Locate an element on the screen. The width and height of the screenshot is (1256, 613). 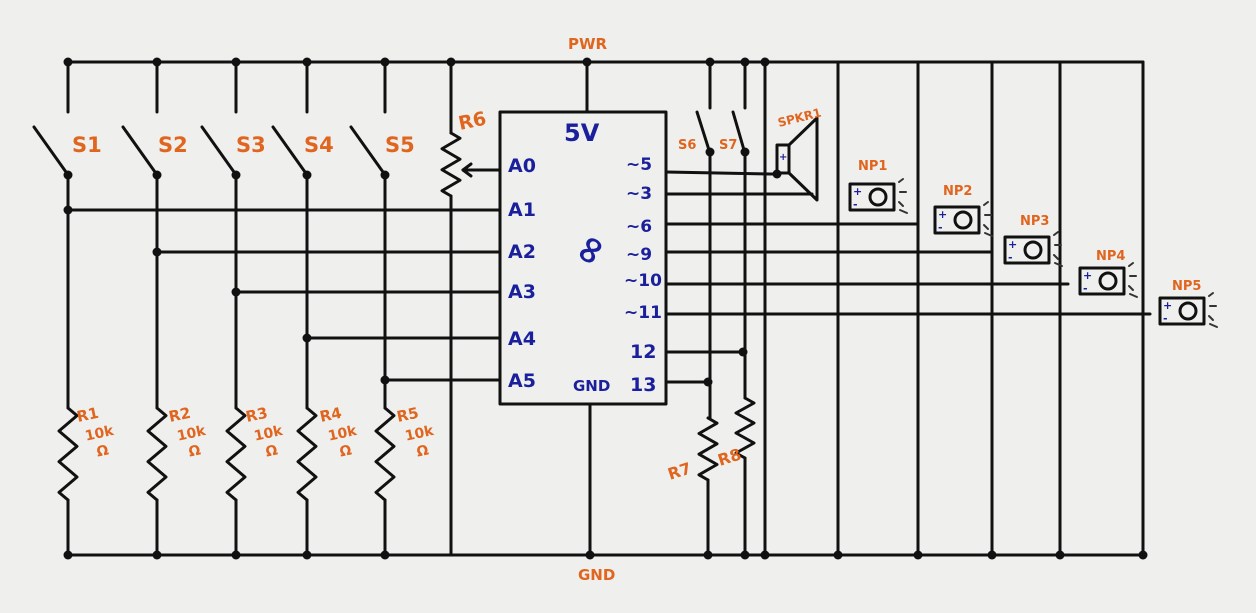
resistor-label-r7: R7 is located at coordinates (679, 470).